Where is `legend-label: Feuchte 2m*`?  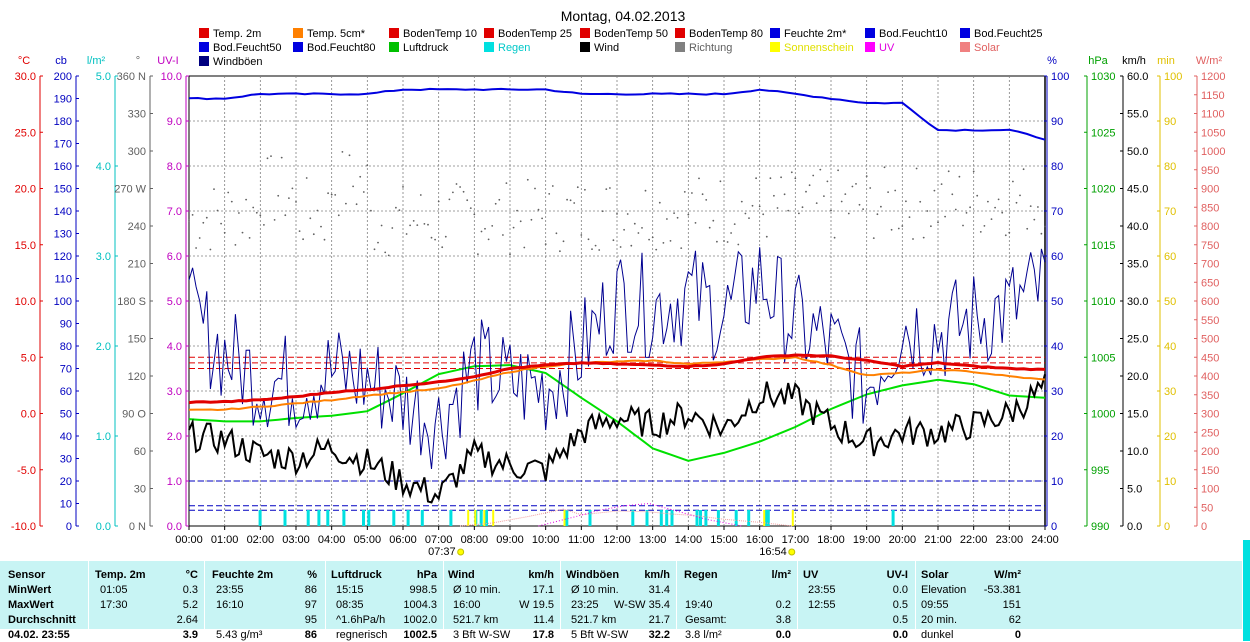
legend-label: Feuchte 2m* is located at coordinates (815, 34).